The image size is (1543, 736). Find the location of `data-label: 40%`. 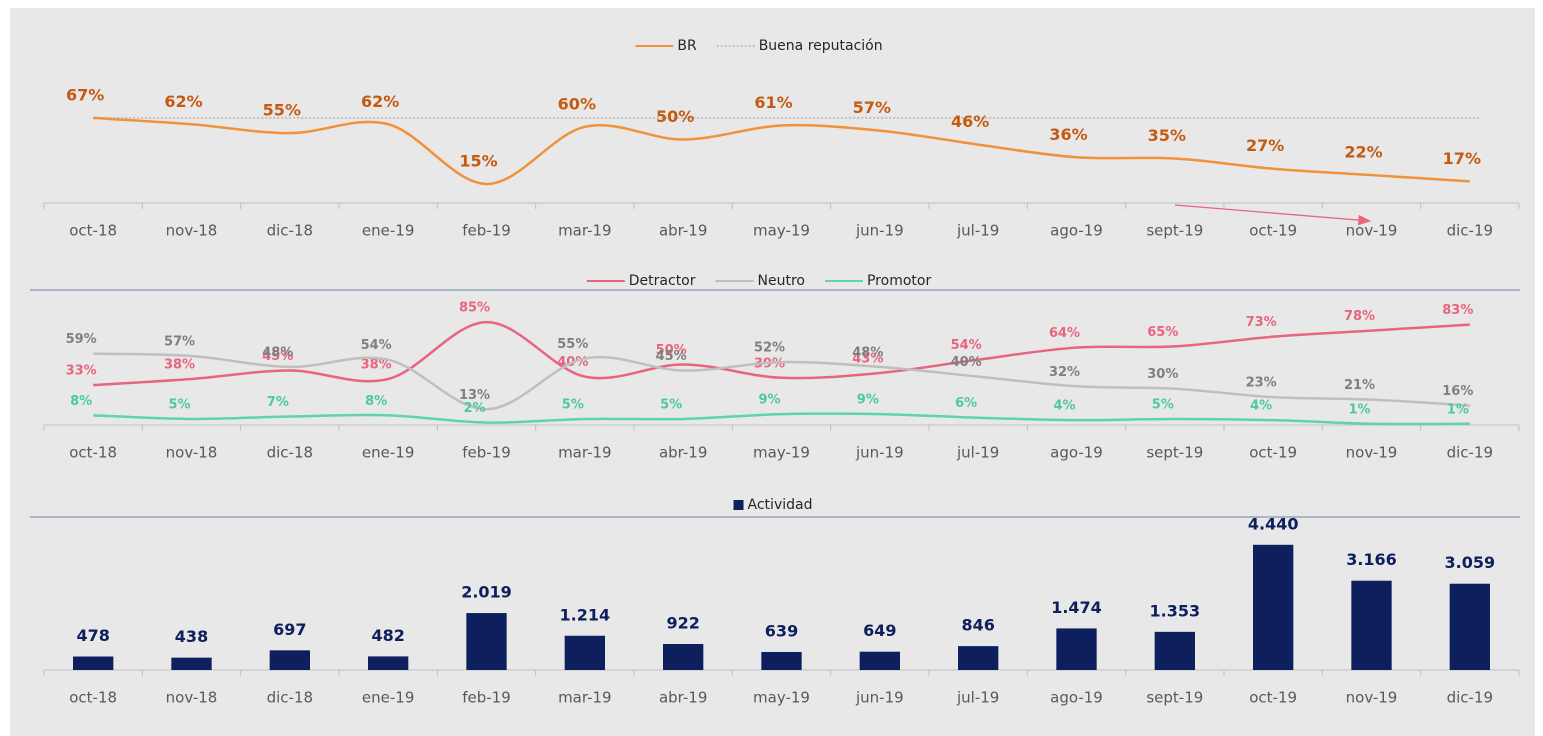

data-label: 40% is located at coordinates (966, 362).